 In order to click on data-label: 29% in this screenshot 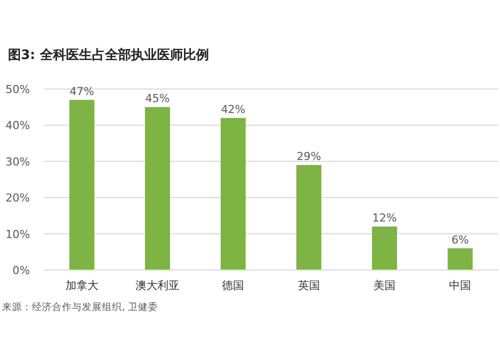, I will do `click(309, 157)`.